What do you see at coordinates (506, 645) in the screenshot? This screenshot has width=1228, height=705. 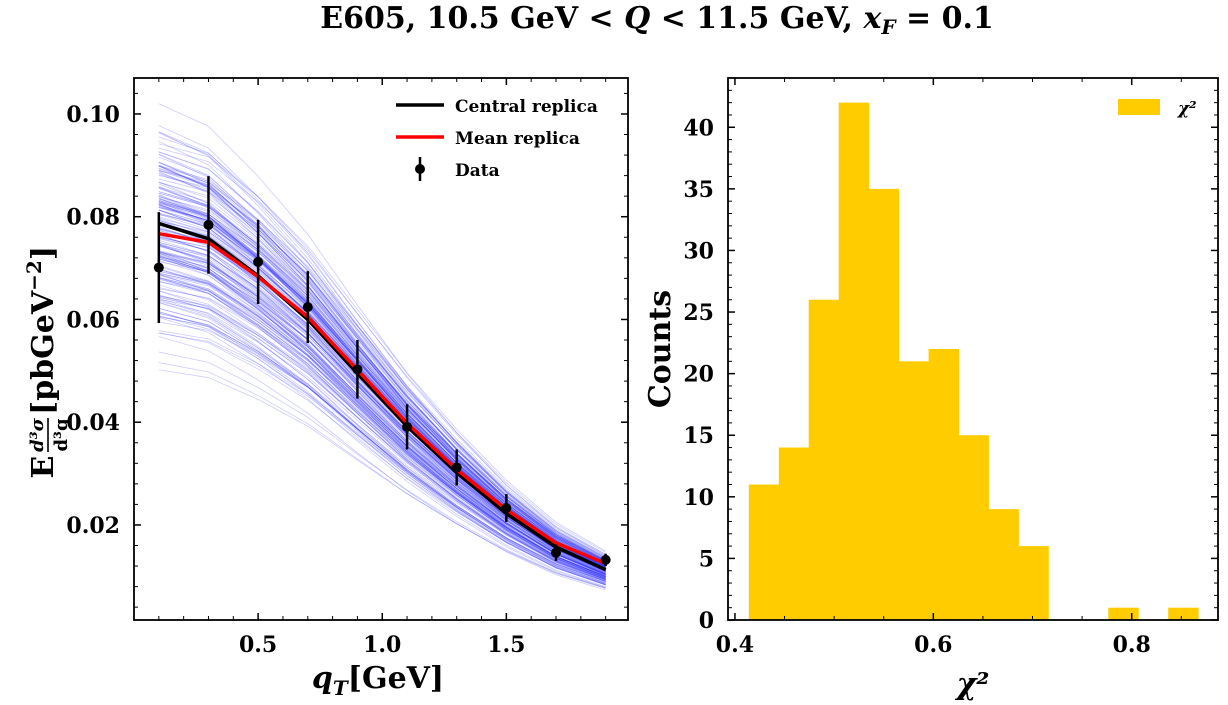 I see `x-tick-label: 1.5` at bounding box center [506, 645].